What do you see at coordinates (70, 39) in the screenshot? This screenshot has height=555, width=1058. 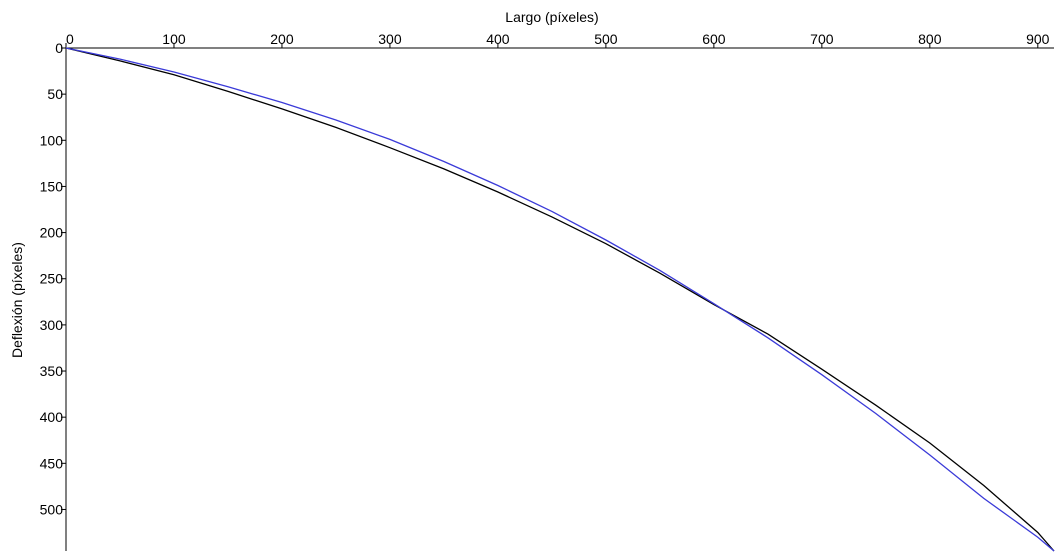 I see `x-tick-label: 0` at bounding box center [70, 39].